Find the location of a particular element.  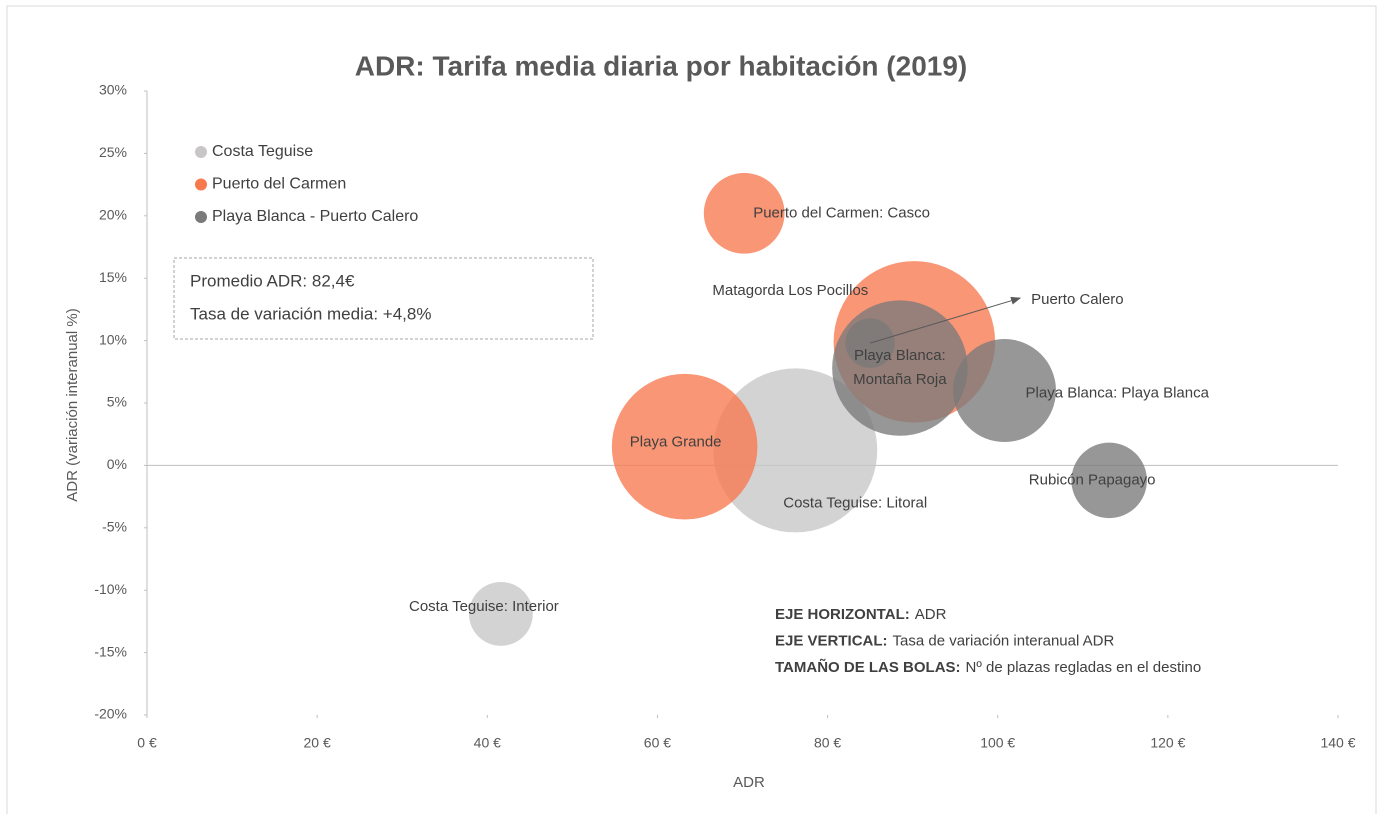

label-arrow is located at coordinates (945, 320).